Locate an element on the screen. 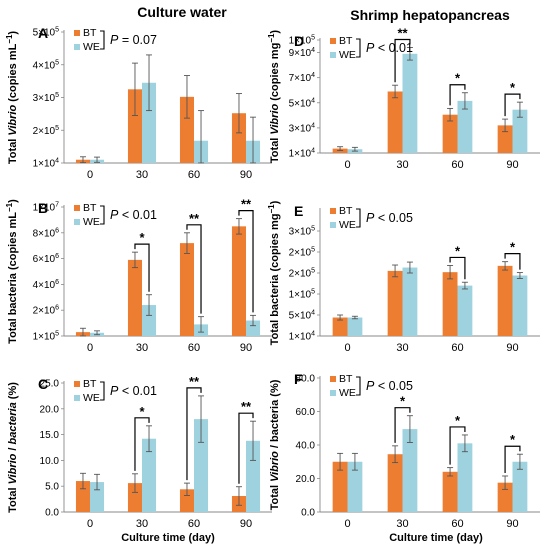 This screenshot has height=547, width=550. y-tick-label: 9×10⁴ is located at coordinates (302, 53).